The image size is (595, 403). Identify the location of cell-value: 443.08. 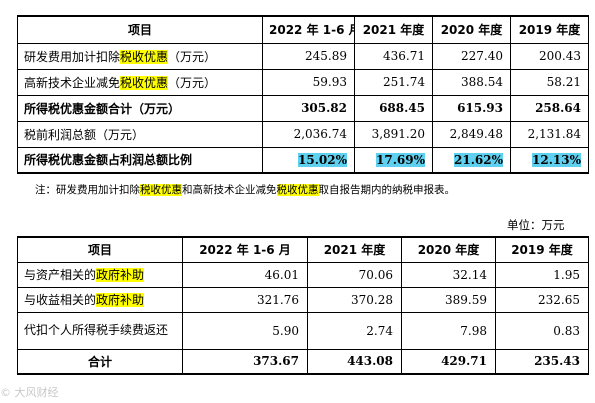
(354, 361).